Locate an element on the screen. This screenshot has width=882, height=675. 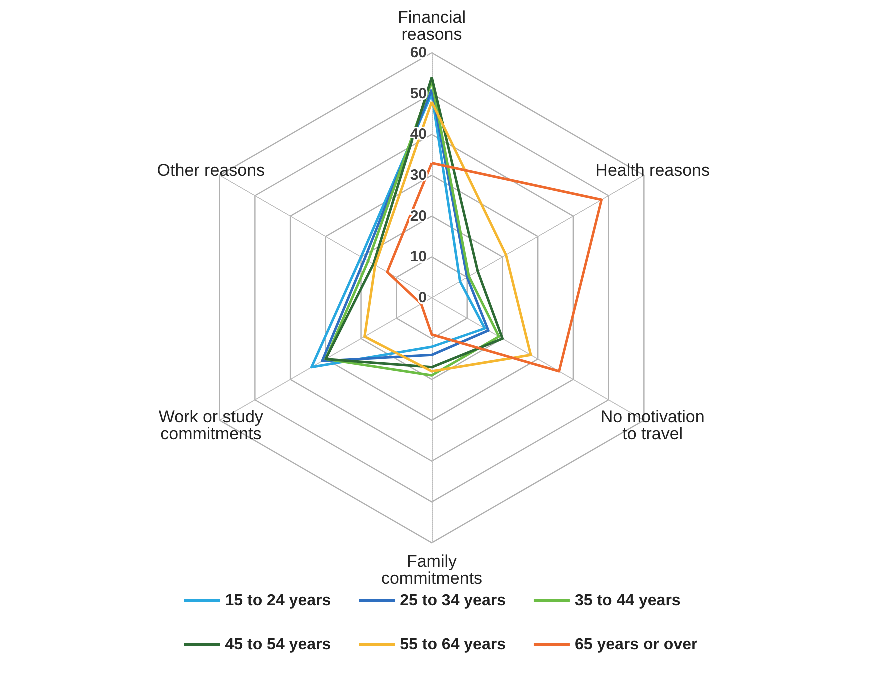
legend-label: 45 to 54 years is located at coordinates (278, 645).